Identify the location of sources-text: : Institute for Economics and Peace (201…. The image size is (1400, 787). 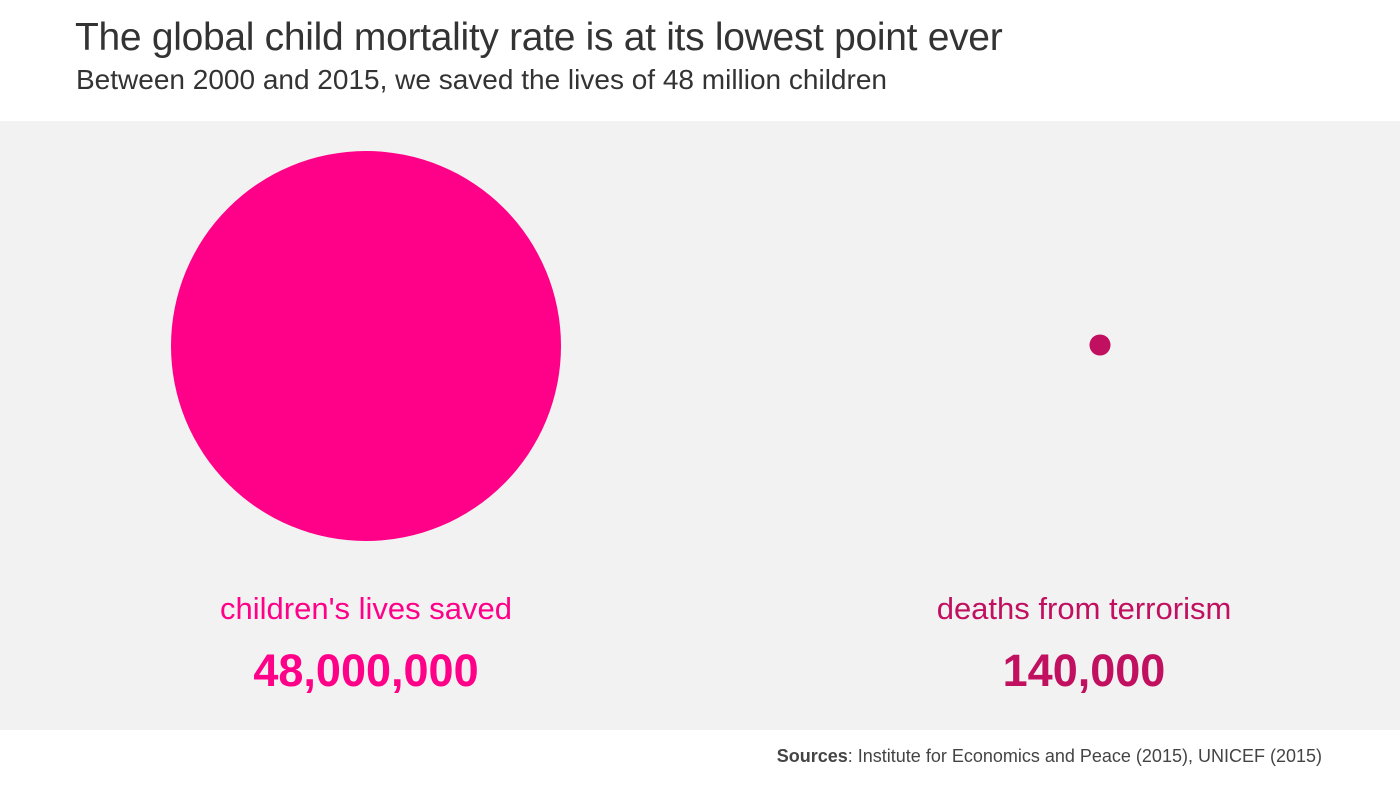
(1084, 756).